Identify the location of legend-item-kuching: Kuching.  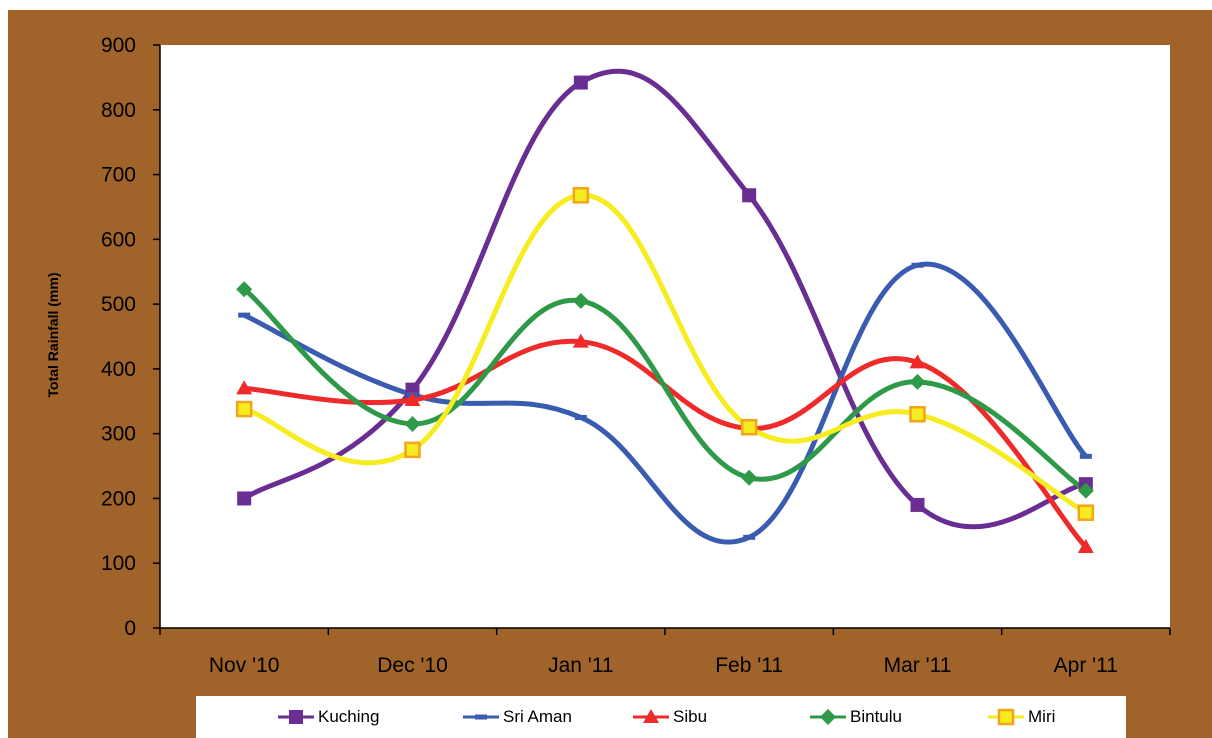
(327, 717).